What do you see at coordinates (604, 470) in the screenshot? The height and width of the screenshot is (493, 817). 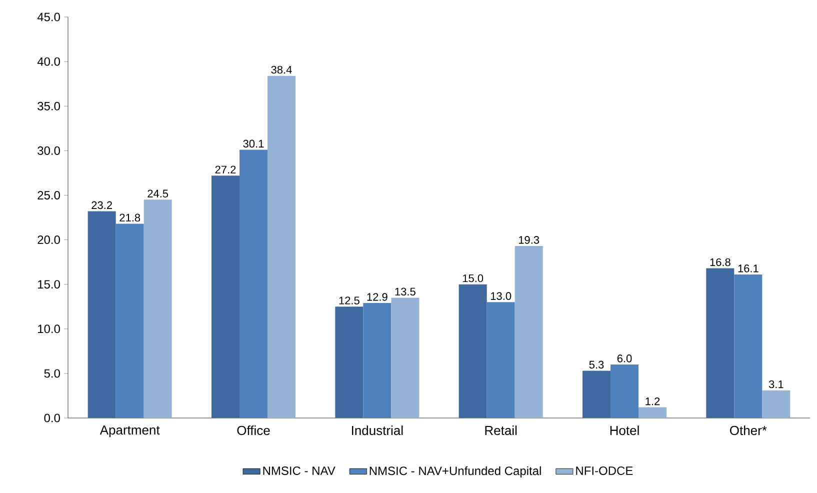 I see `legend-label: NFI-ODCE` at bounding box center [604, 470].